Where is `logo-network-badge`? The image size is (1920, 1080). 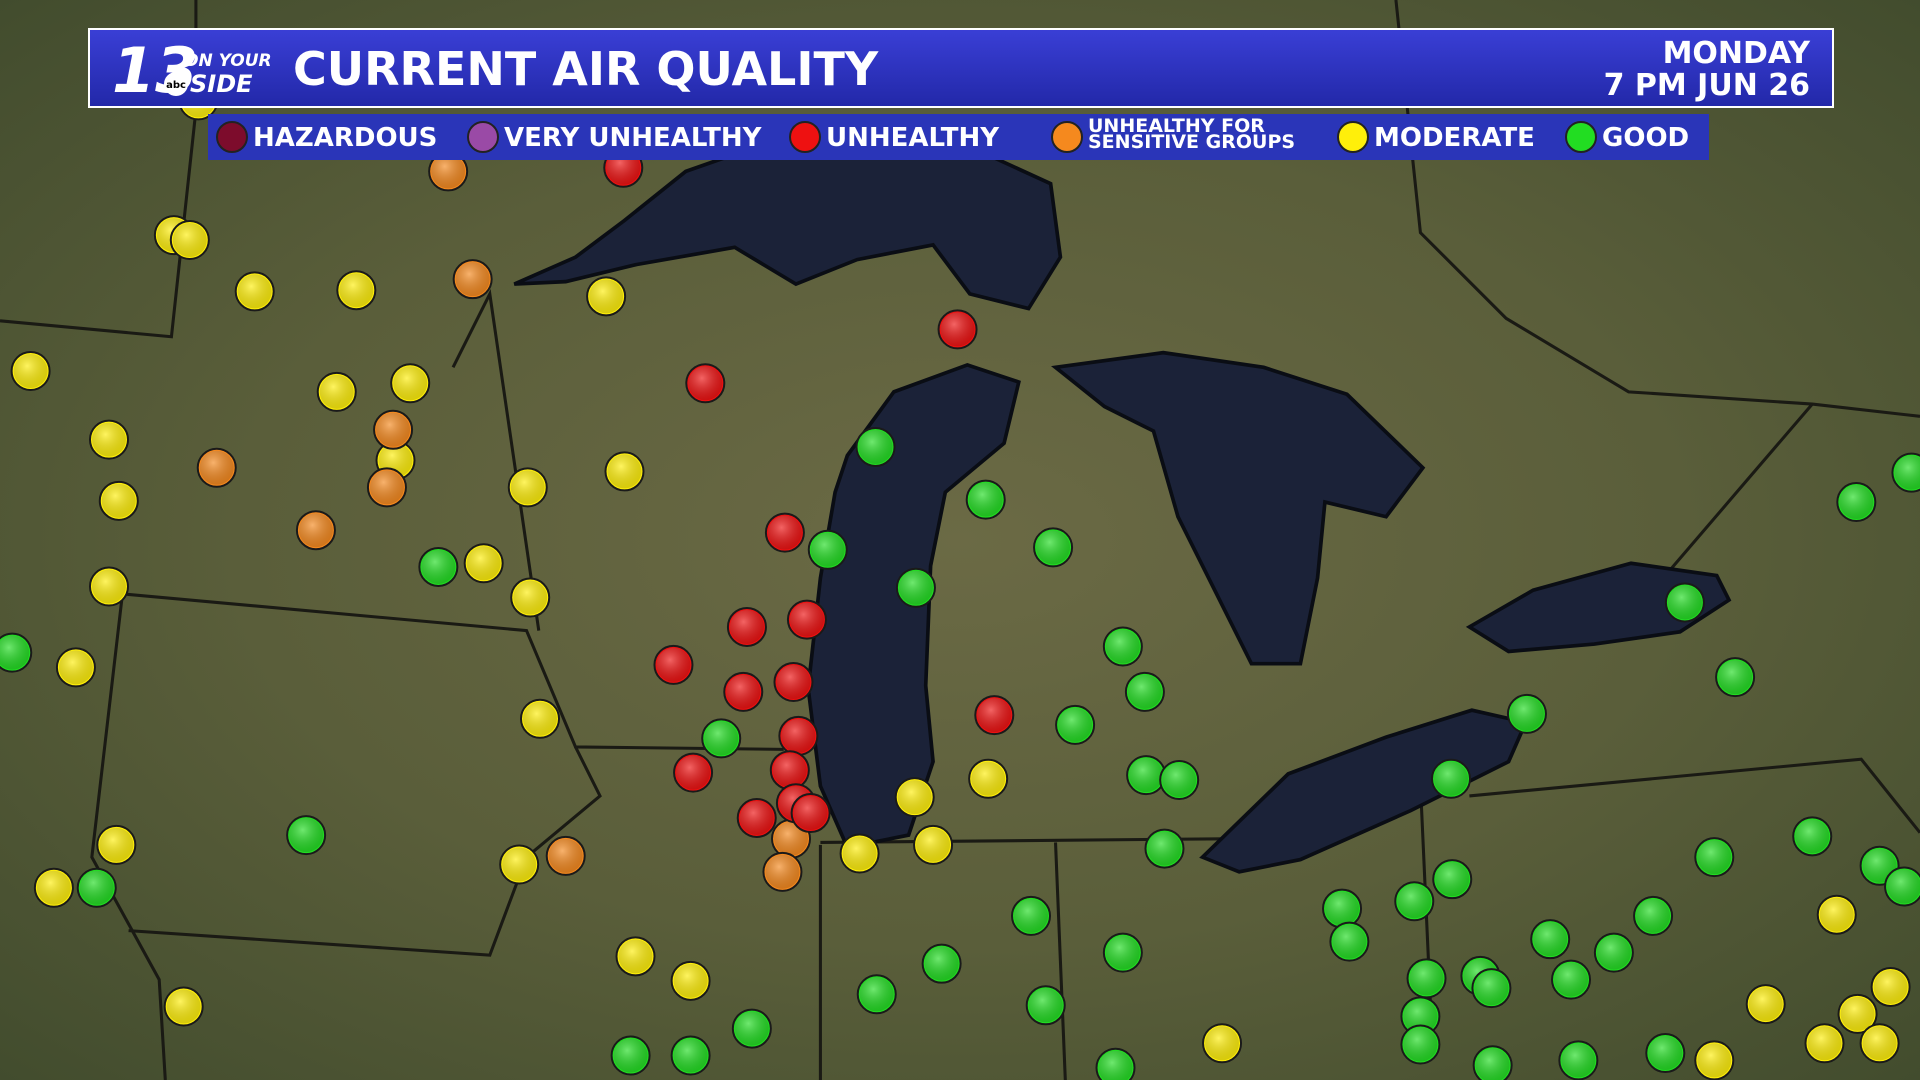
logo-network-badge is located at coordinates (176, 84).